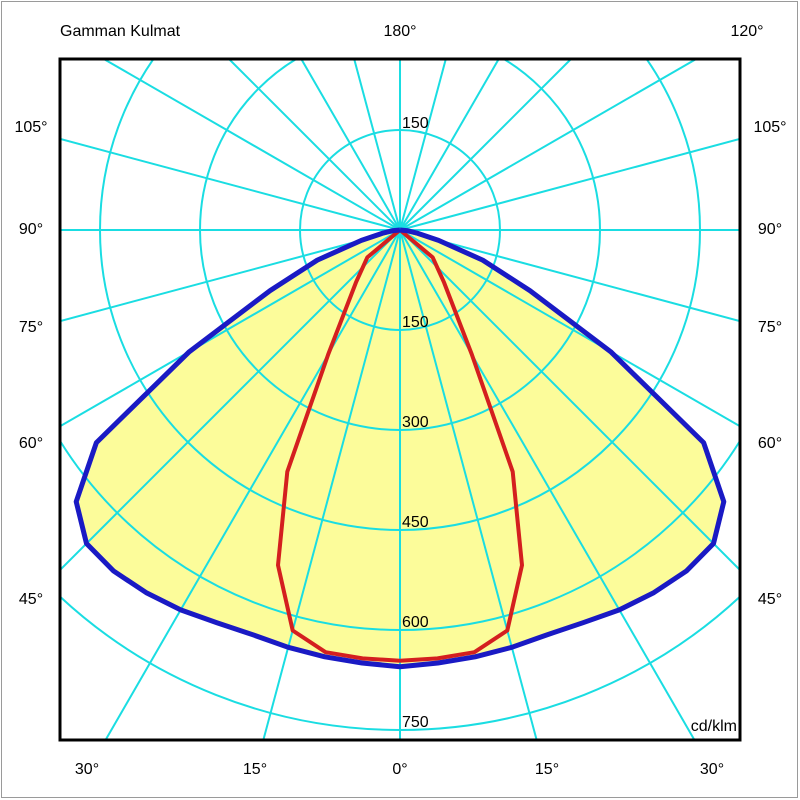 The image size is (800, 800). What do you see at coordinates (31, 599) in the screenshot?
I see `left-angle-label: 45°` at bounding box center [31, 599].